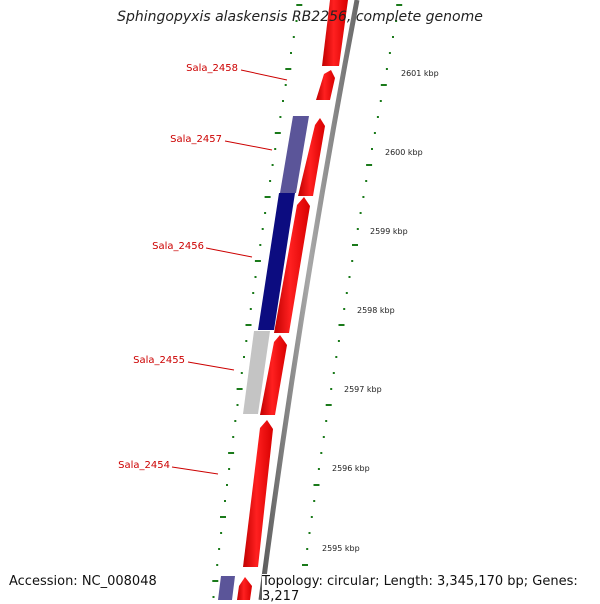  Describe the element at coordinates (376, 310) in the screenshot. I see `kbp-label-2598: 2598 kbp` at that location.